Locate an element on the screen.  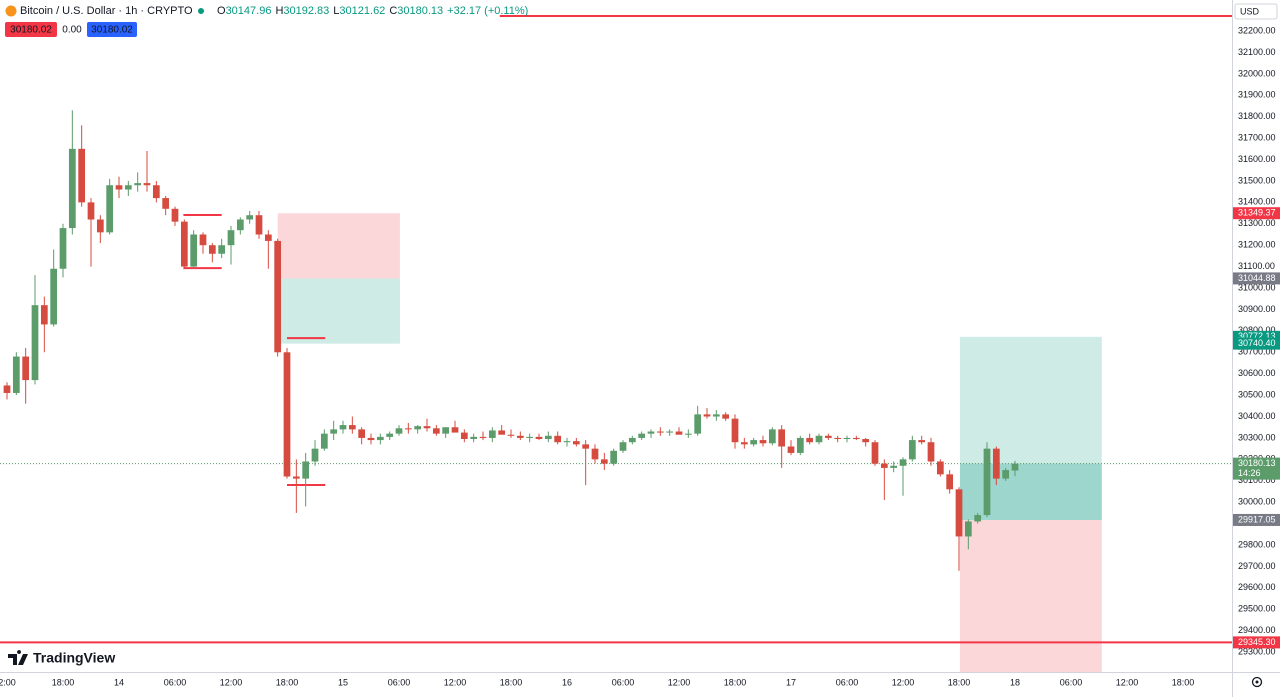
y-tick-label: 30900.00 is located at coordinates (1257, 309).